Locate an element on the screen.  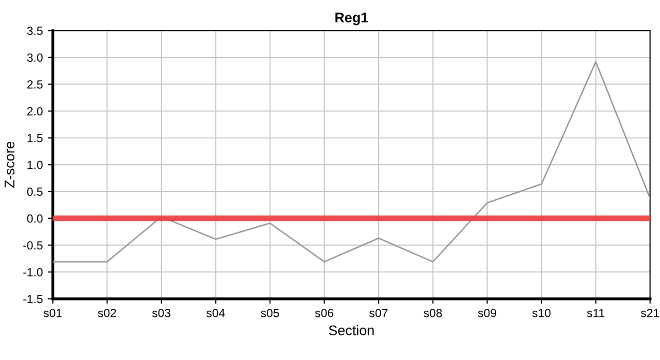
chart-title: Reg1 is located at coordinates (351, 19).